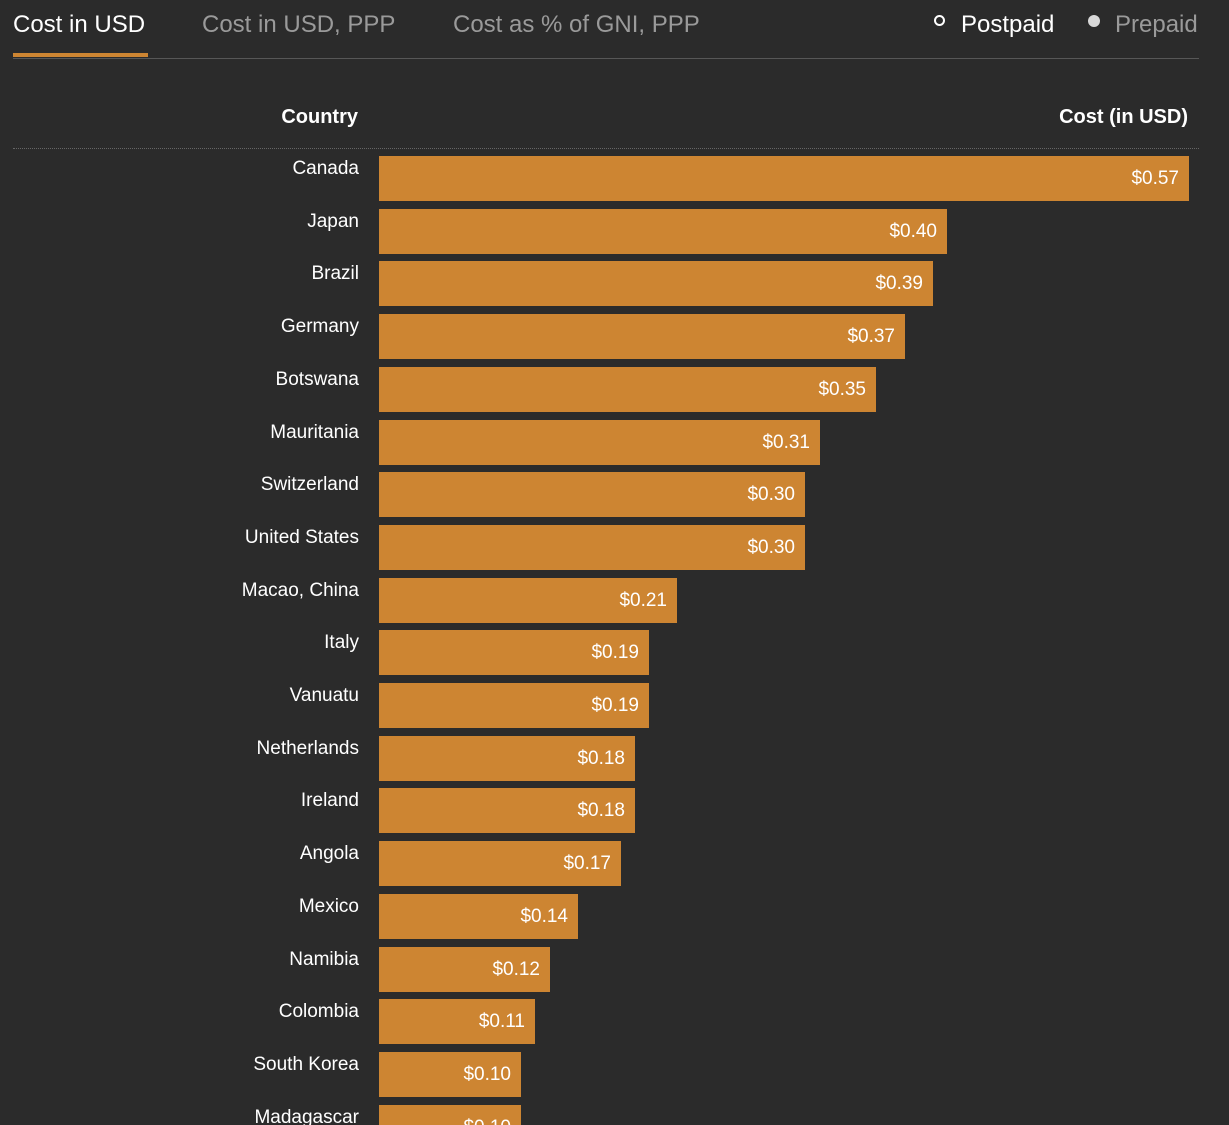 The image size is (1229, 1125). I want to click on radio-filled-icon, so click(1094, 21).